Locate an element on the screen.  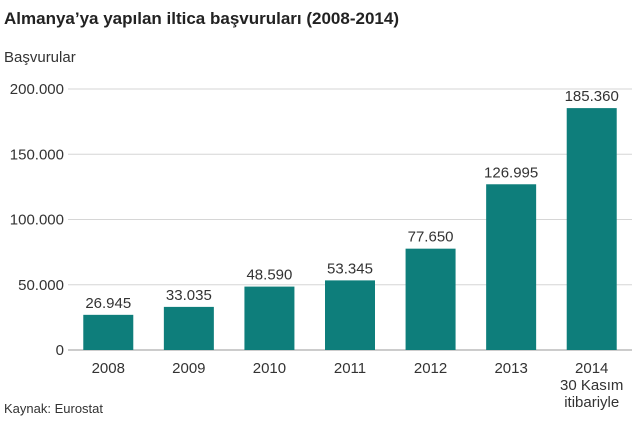
y-tick-label: 150.000 is located at coordinates (37, 154).